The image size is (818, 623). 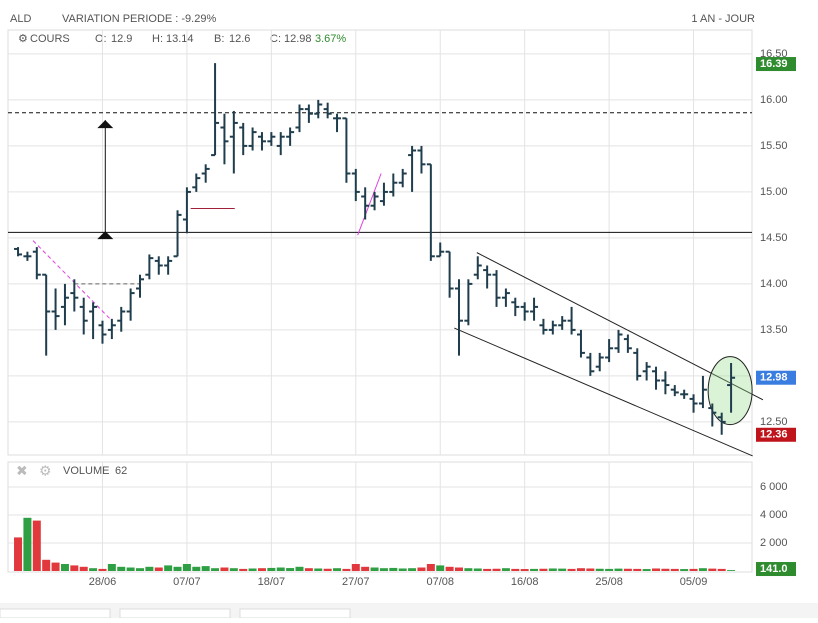 I want to click on x-tick-label: 28/06, so click(x=103, y=582).